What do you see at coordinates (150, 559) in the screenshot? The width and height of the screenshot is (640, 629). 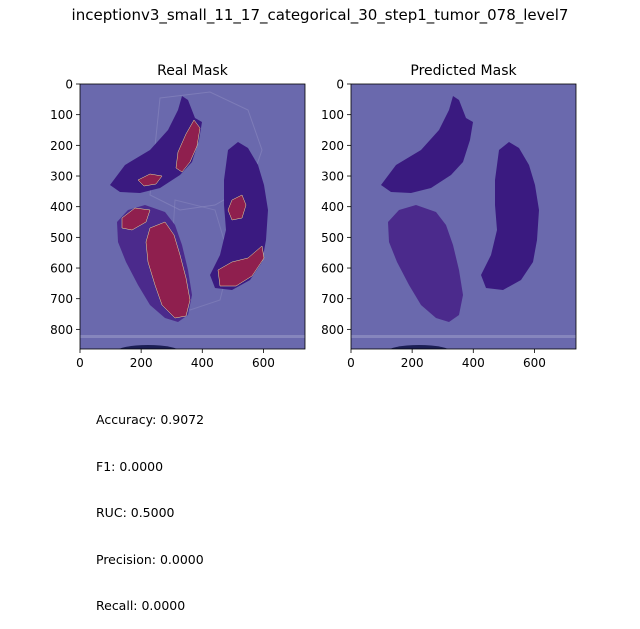 I see `metric-precision: Precision: 0.0000` at bounding box center [150, 559].